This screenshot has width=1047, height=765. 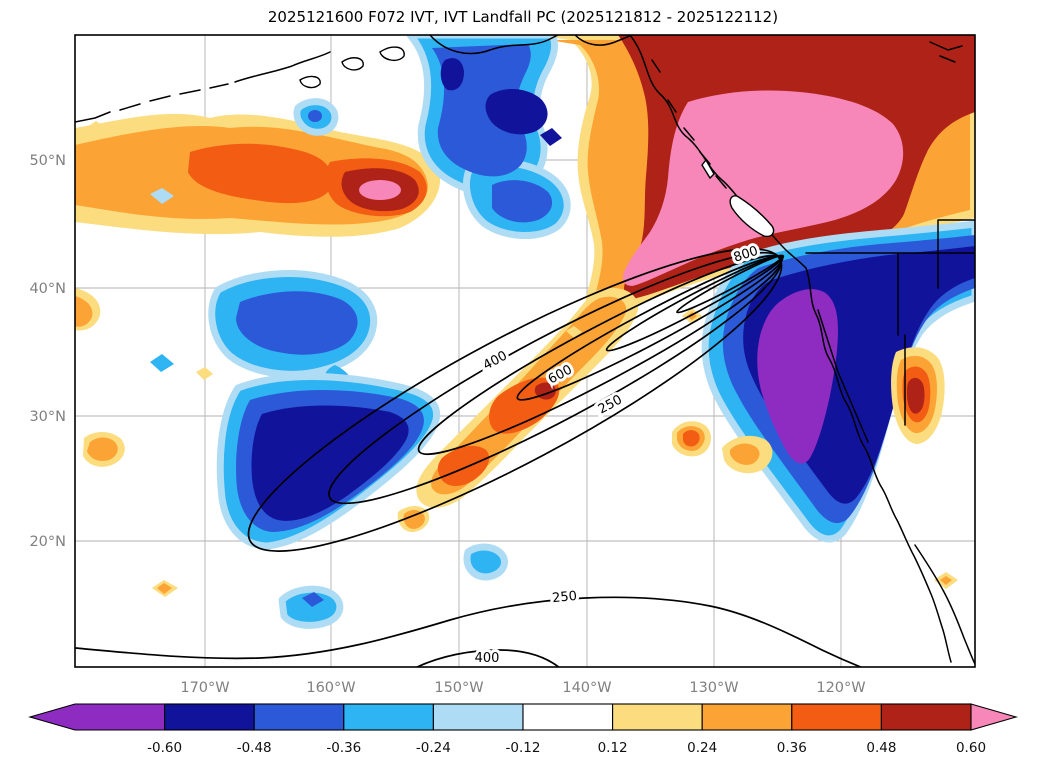 What do you see at coordinates (310, 82) in the screenshot?
I see `island-alaska-peninsula` at bounding box center [310, 82].